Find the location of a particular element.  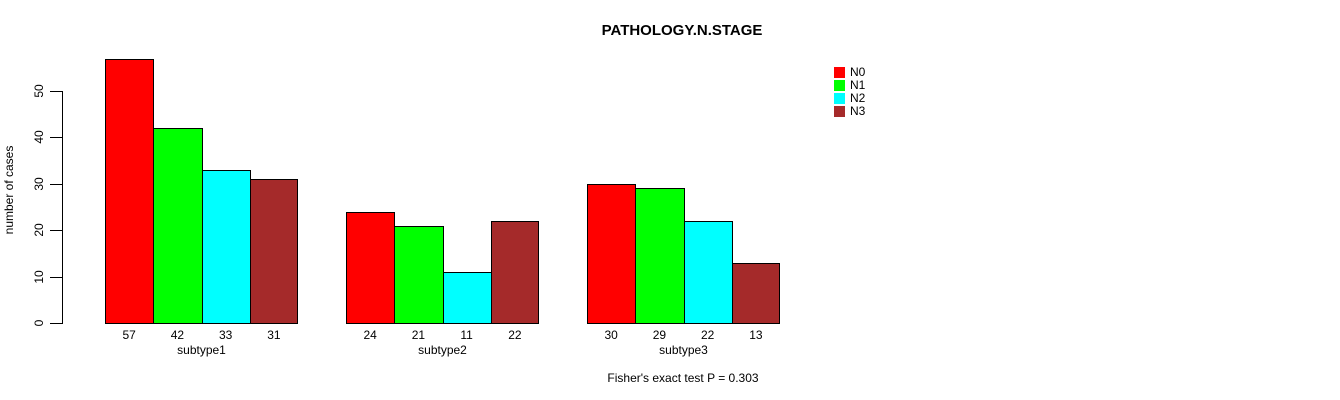

legend-label: N2 is located at coordinates (858, 98).